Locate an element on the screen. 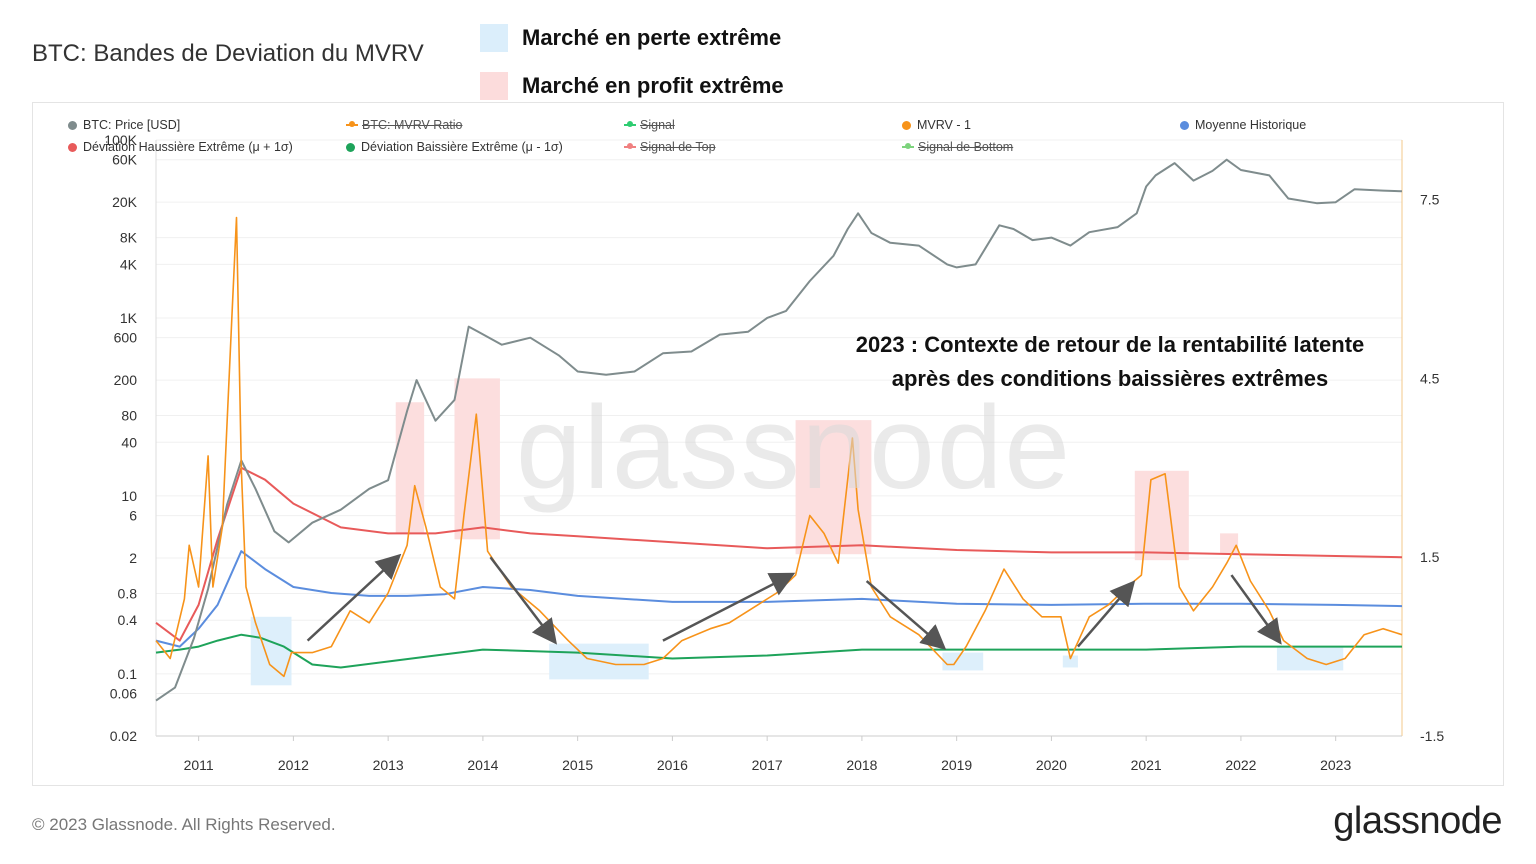 This screenshot has width=1536, height=864. y-left-tick-label: 2 is located at coordinates (133, 558).